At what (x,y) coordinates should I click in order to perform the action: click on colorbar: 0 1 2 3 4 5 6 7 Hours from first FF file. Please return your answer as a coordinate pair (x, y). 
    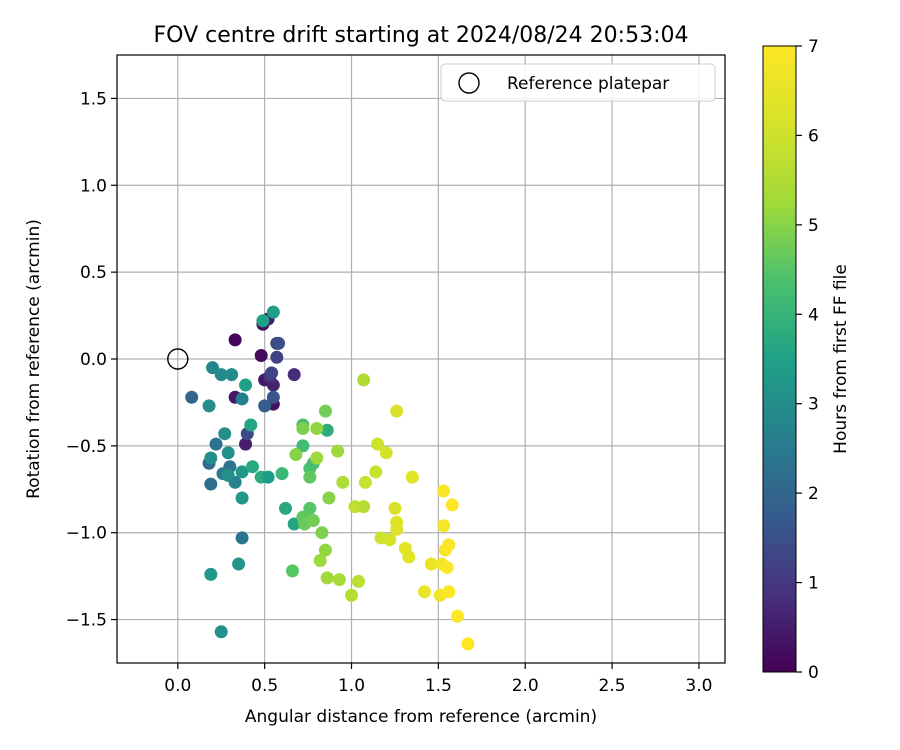
    Looking at the image, I should click on (806, 360).